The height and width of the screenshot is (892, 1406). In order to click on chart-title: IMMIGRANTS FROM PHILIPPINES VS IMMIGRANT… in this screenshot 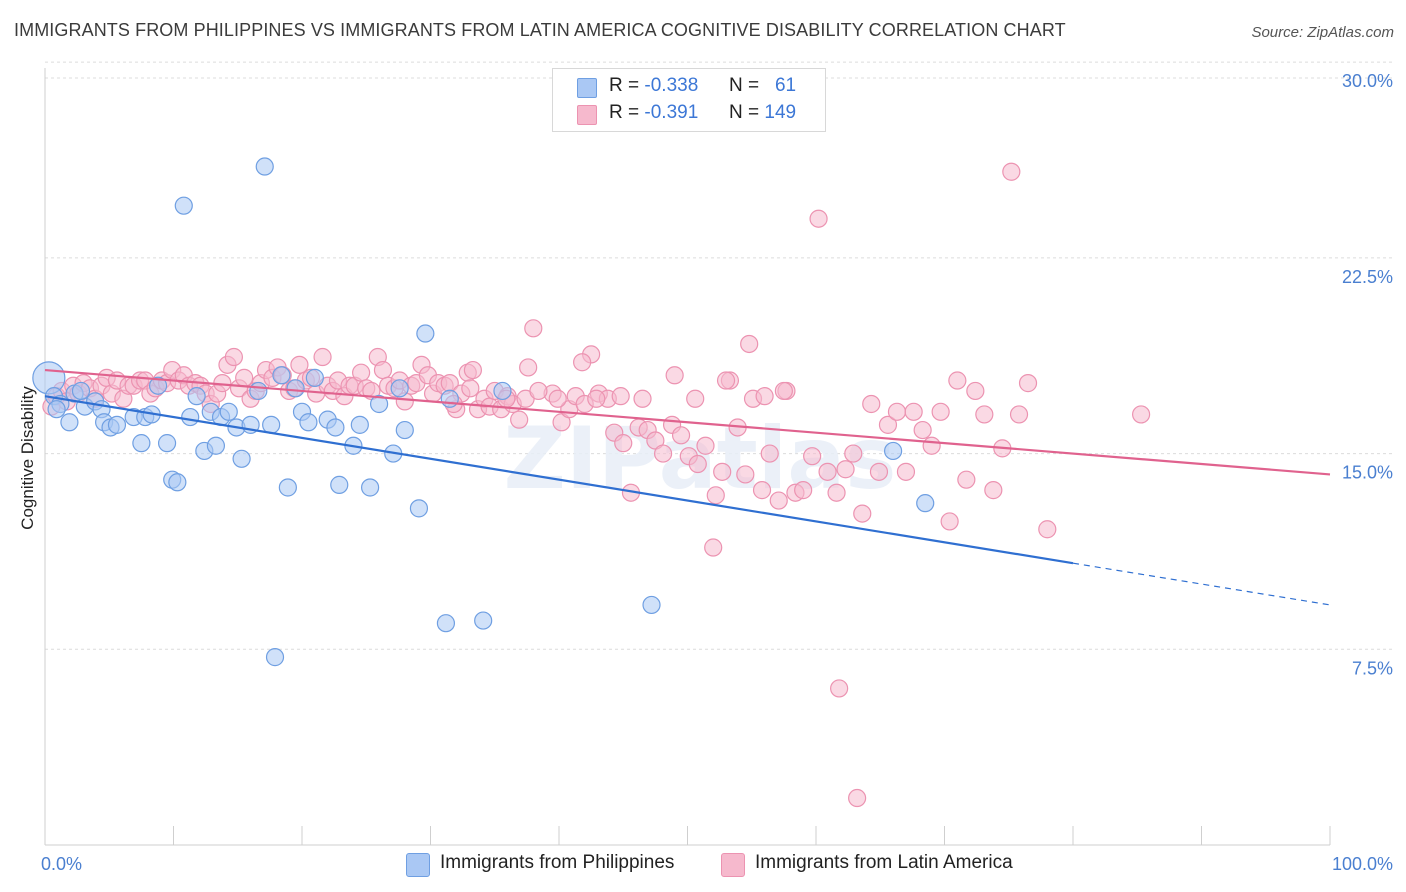, I will do `click(540, 30)`.